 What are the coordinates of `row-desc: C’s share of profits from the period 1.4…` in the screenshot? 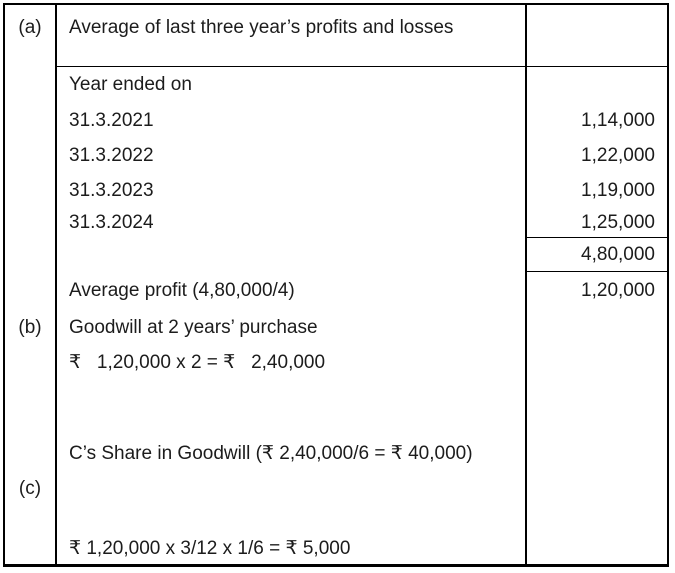 It's located at (290, 501).